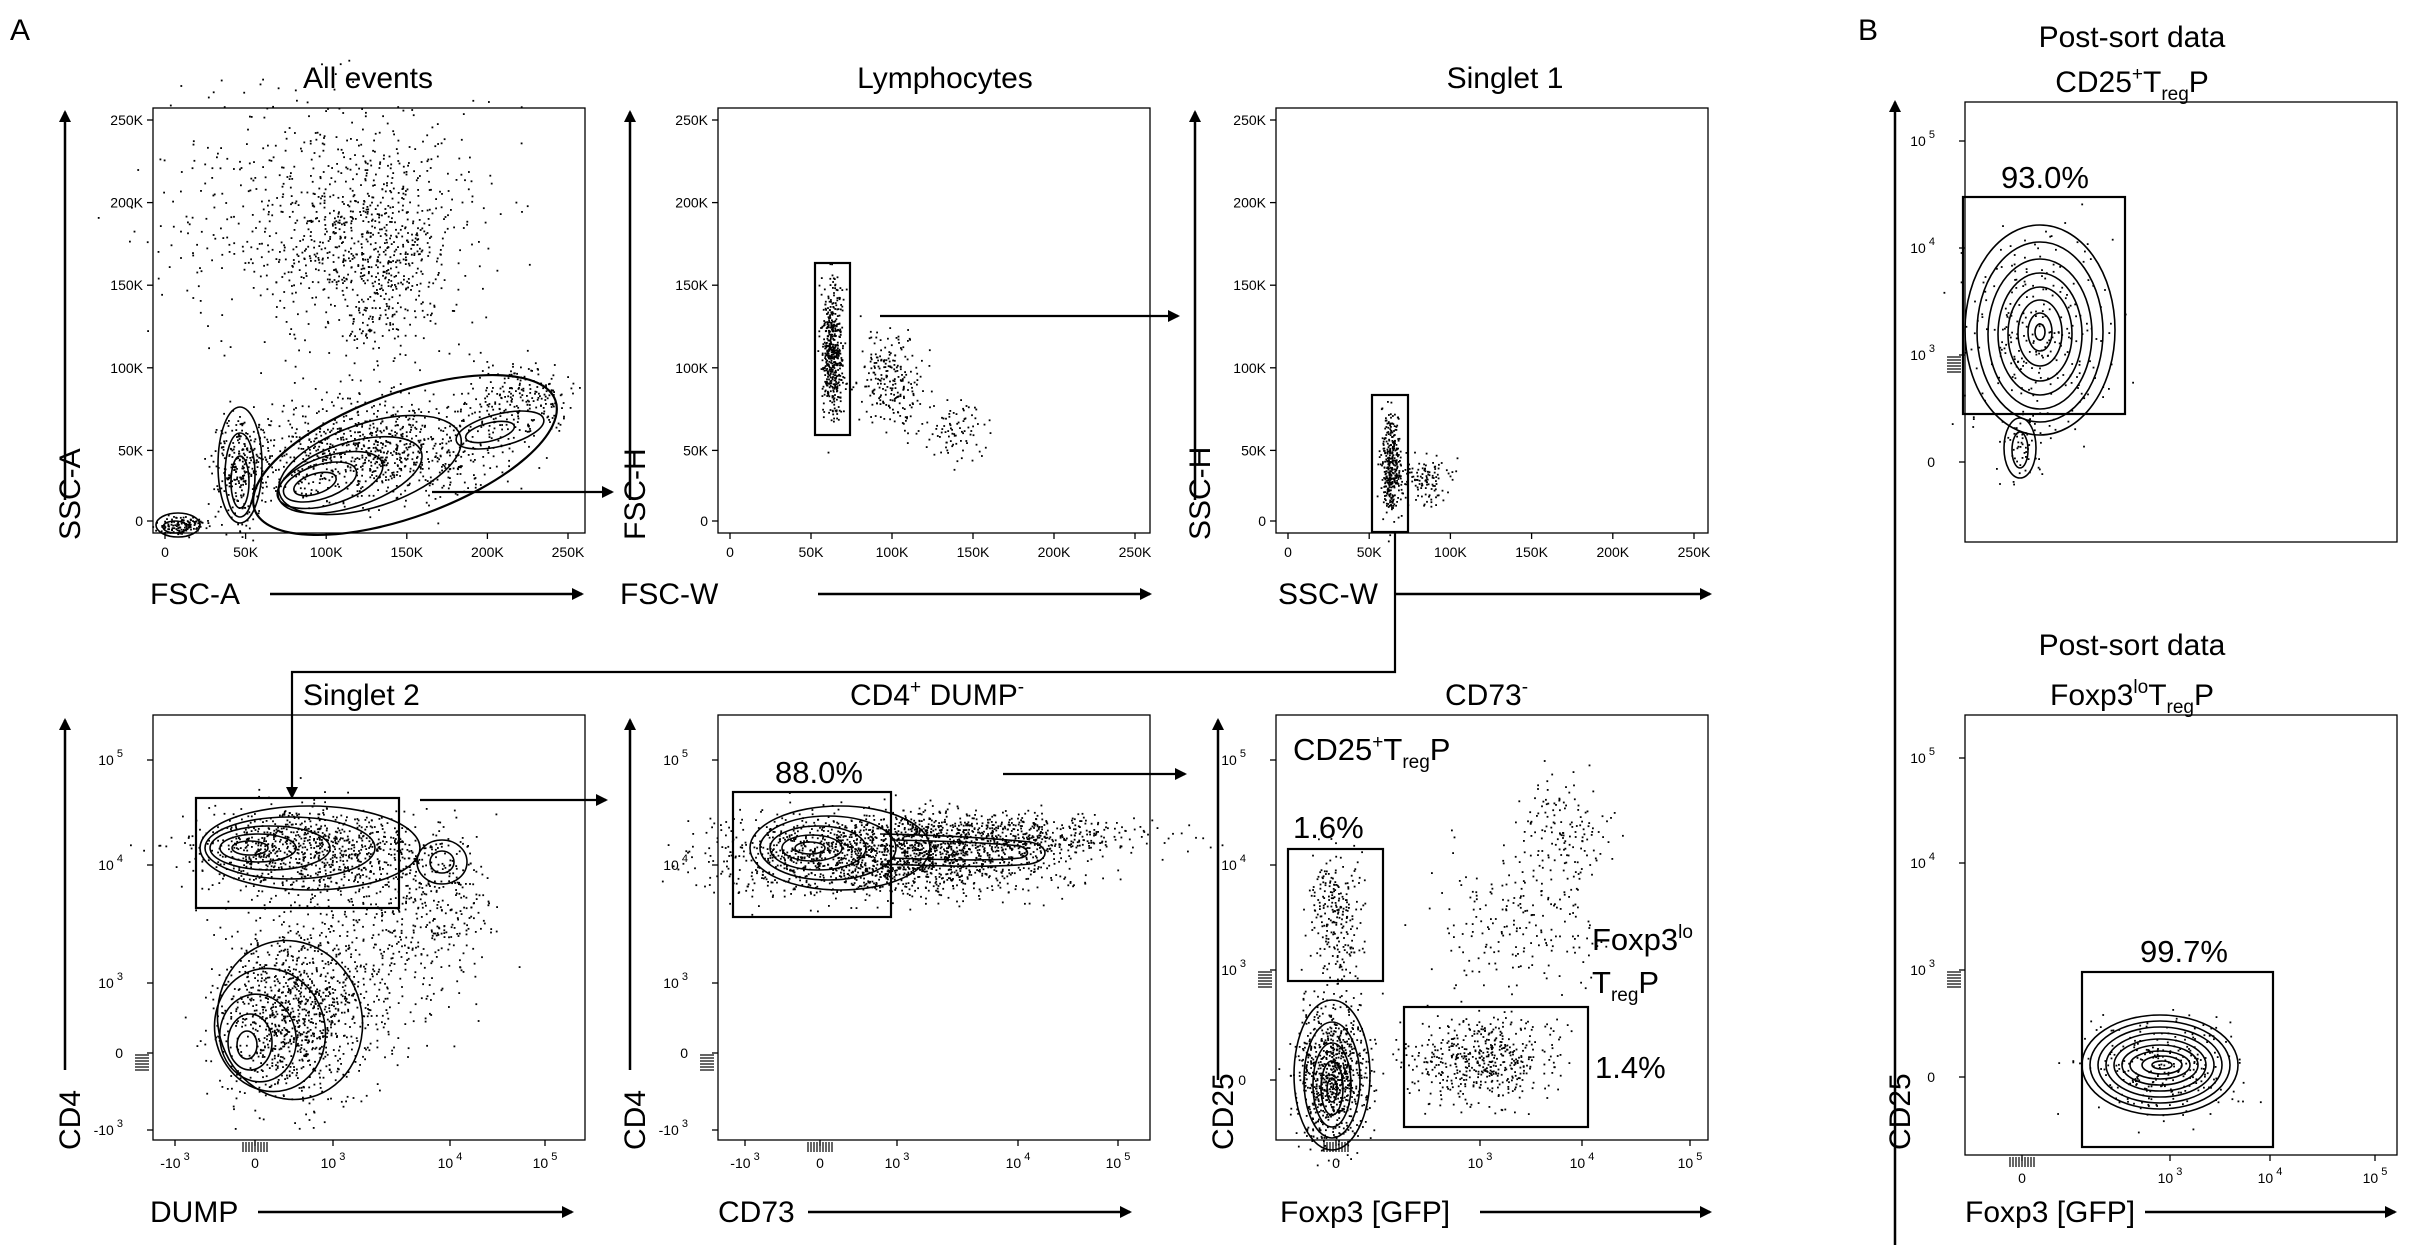 This screenshot has height=1247, width=2412. Describe the element at coordinates (373, 546) in the screenshot. I see `x-ticks: 0 50K 100K 150K 200K 250K` at that location.